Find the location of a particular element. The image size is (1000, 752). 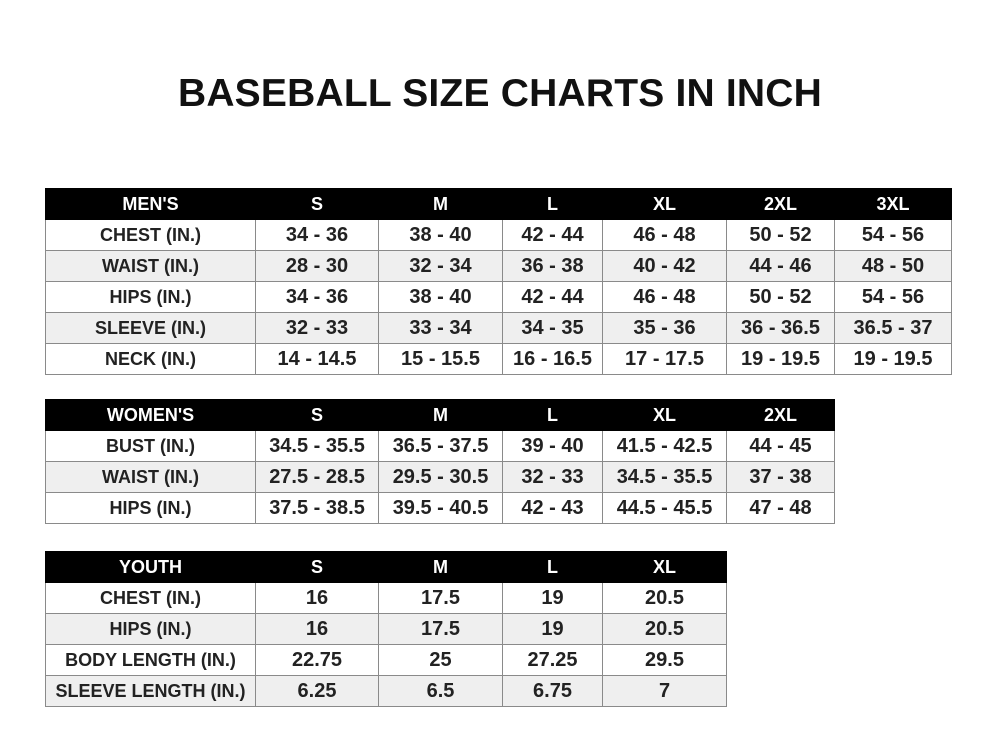

size-value: 17 - 17.5 is located at coordinates (664, 359).